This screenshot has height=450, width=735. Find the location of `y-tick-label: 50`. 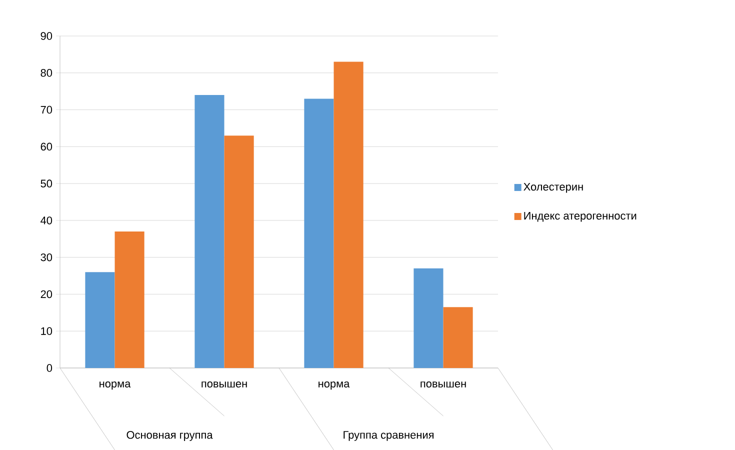

y-tick-label: 50 is located at coordinates (46, 184).